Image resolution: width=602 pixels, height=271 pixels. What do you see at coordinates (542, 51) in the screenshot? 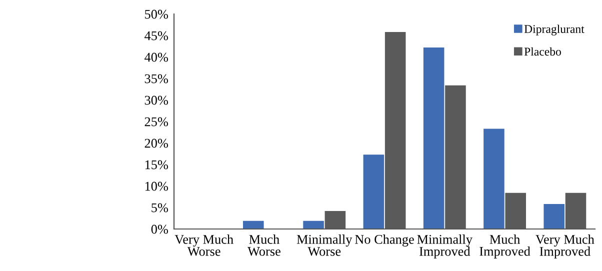
I see `legend-label: Placebo` at bounding box center [542, 51].